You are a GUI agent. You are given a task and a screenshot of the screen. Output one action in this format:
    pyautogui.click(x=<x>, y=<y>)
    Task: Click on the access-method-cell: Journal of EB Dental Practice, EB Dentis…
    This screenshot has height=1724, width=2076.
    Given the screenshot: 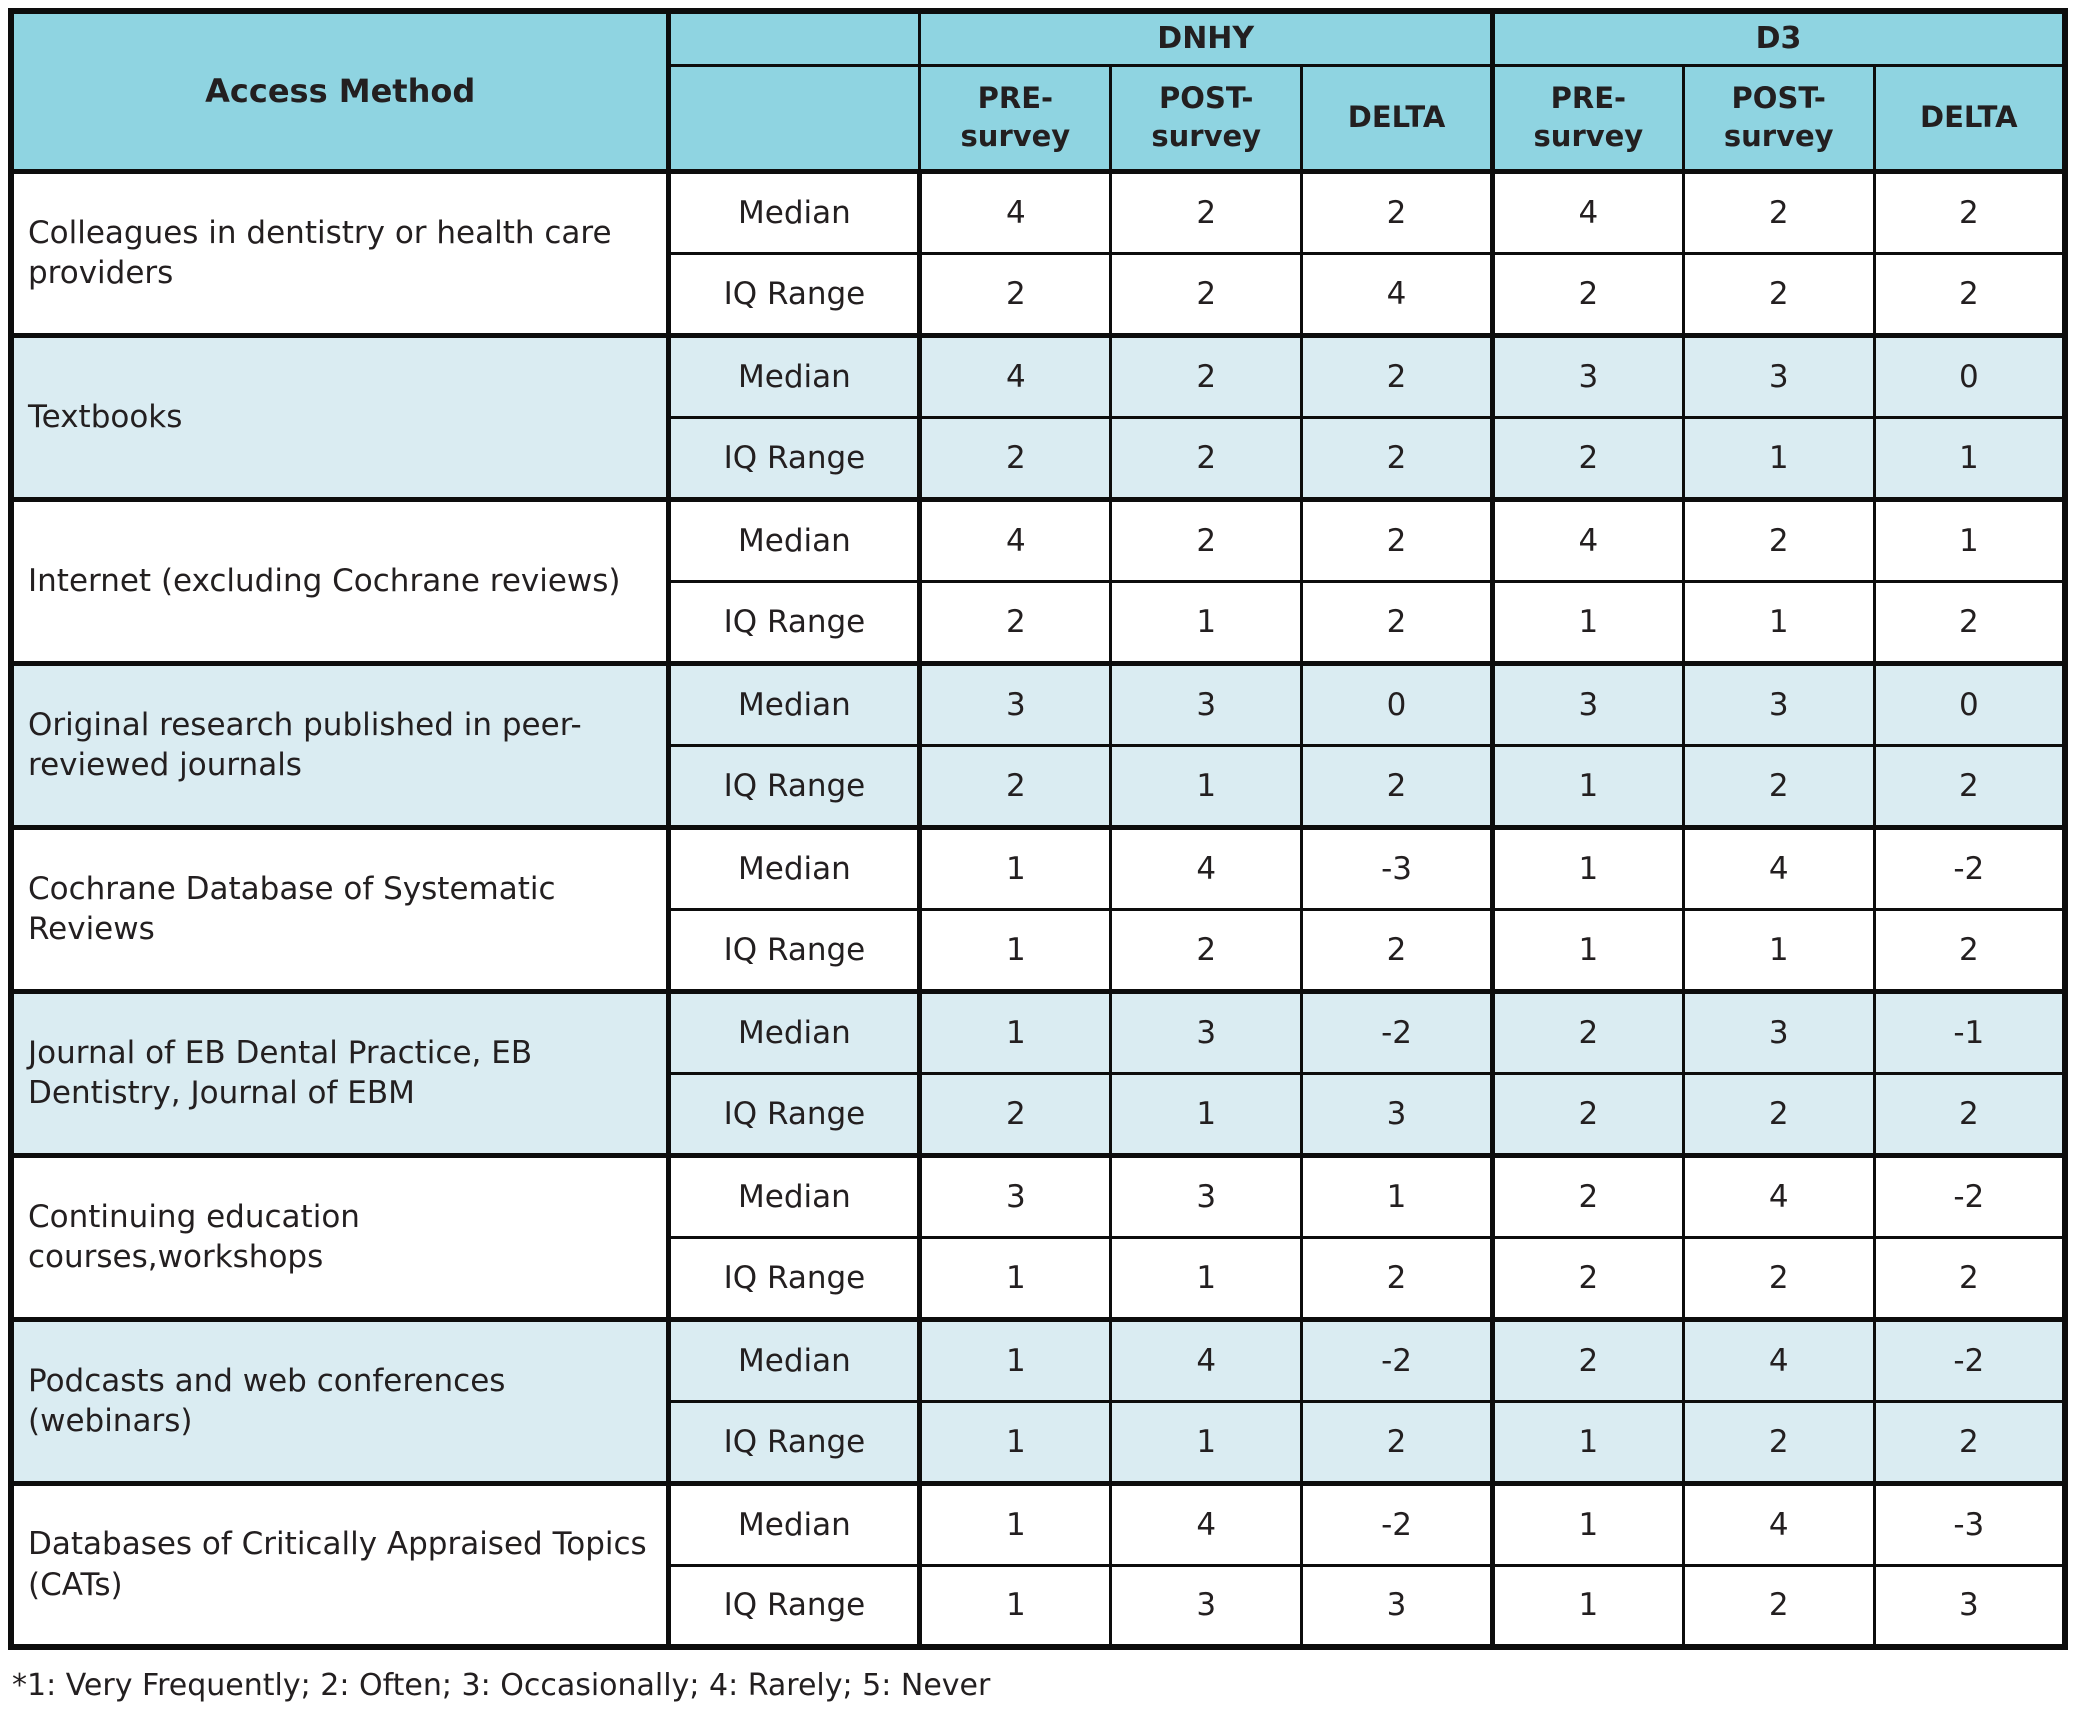 What is the action you would take?
    pyautogui.click(x=340, y=1073)
    